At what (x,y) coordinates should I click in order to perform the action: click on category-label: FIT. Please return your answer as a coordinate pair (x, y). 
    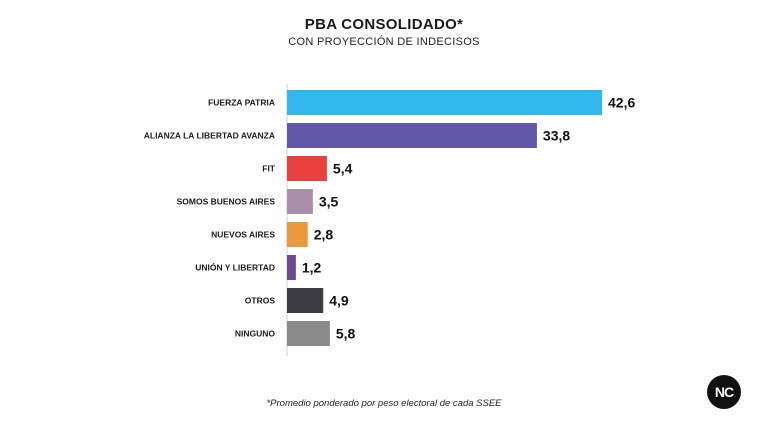
    Looking at the image, I should click on (269, 169).